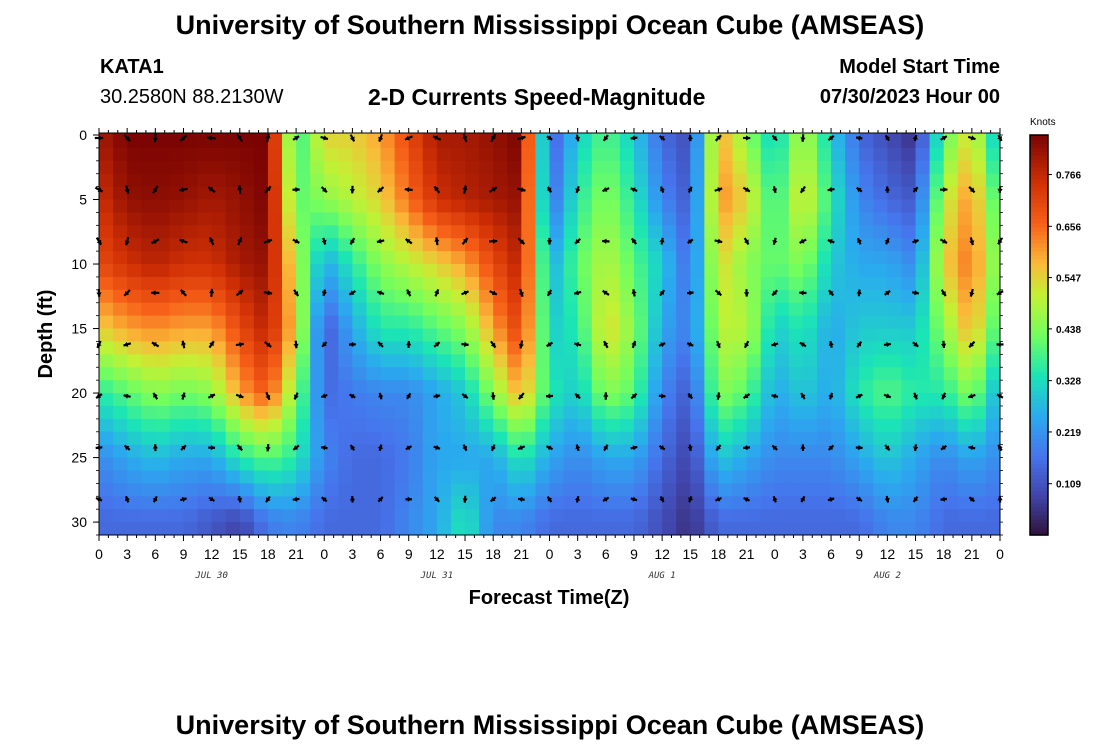 The width and height of the screenshot is (1100, 750). What do you see at coordinates (324, 554) in the screenshot?
I see `x-tick-label: 0` at bounding box center [324, 554].